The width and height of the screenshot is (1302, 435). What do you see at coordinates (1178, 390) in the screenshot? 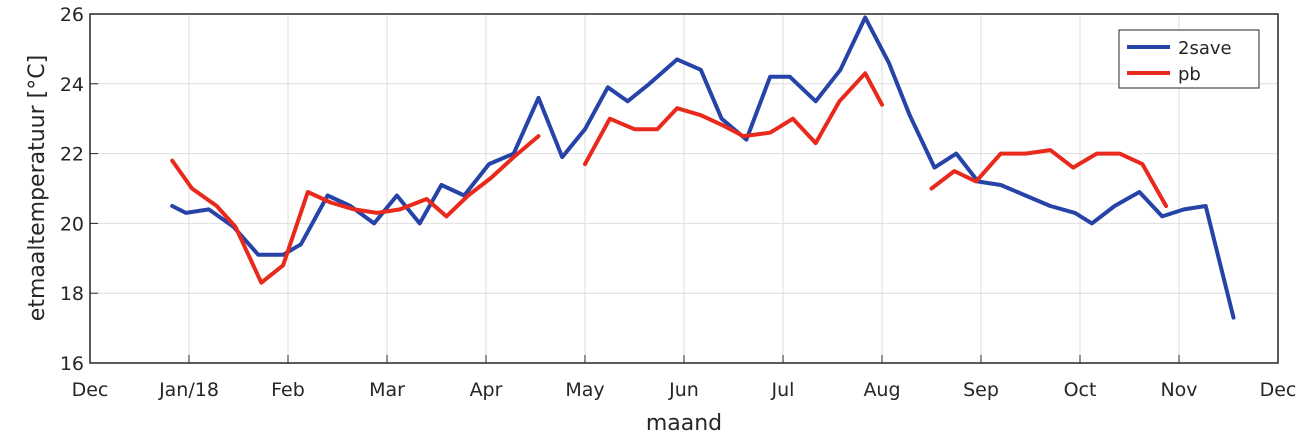
I see `x-tick-label: Nov` at bounding box center [1178, 390].